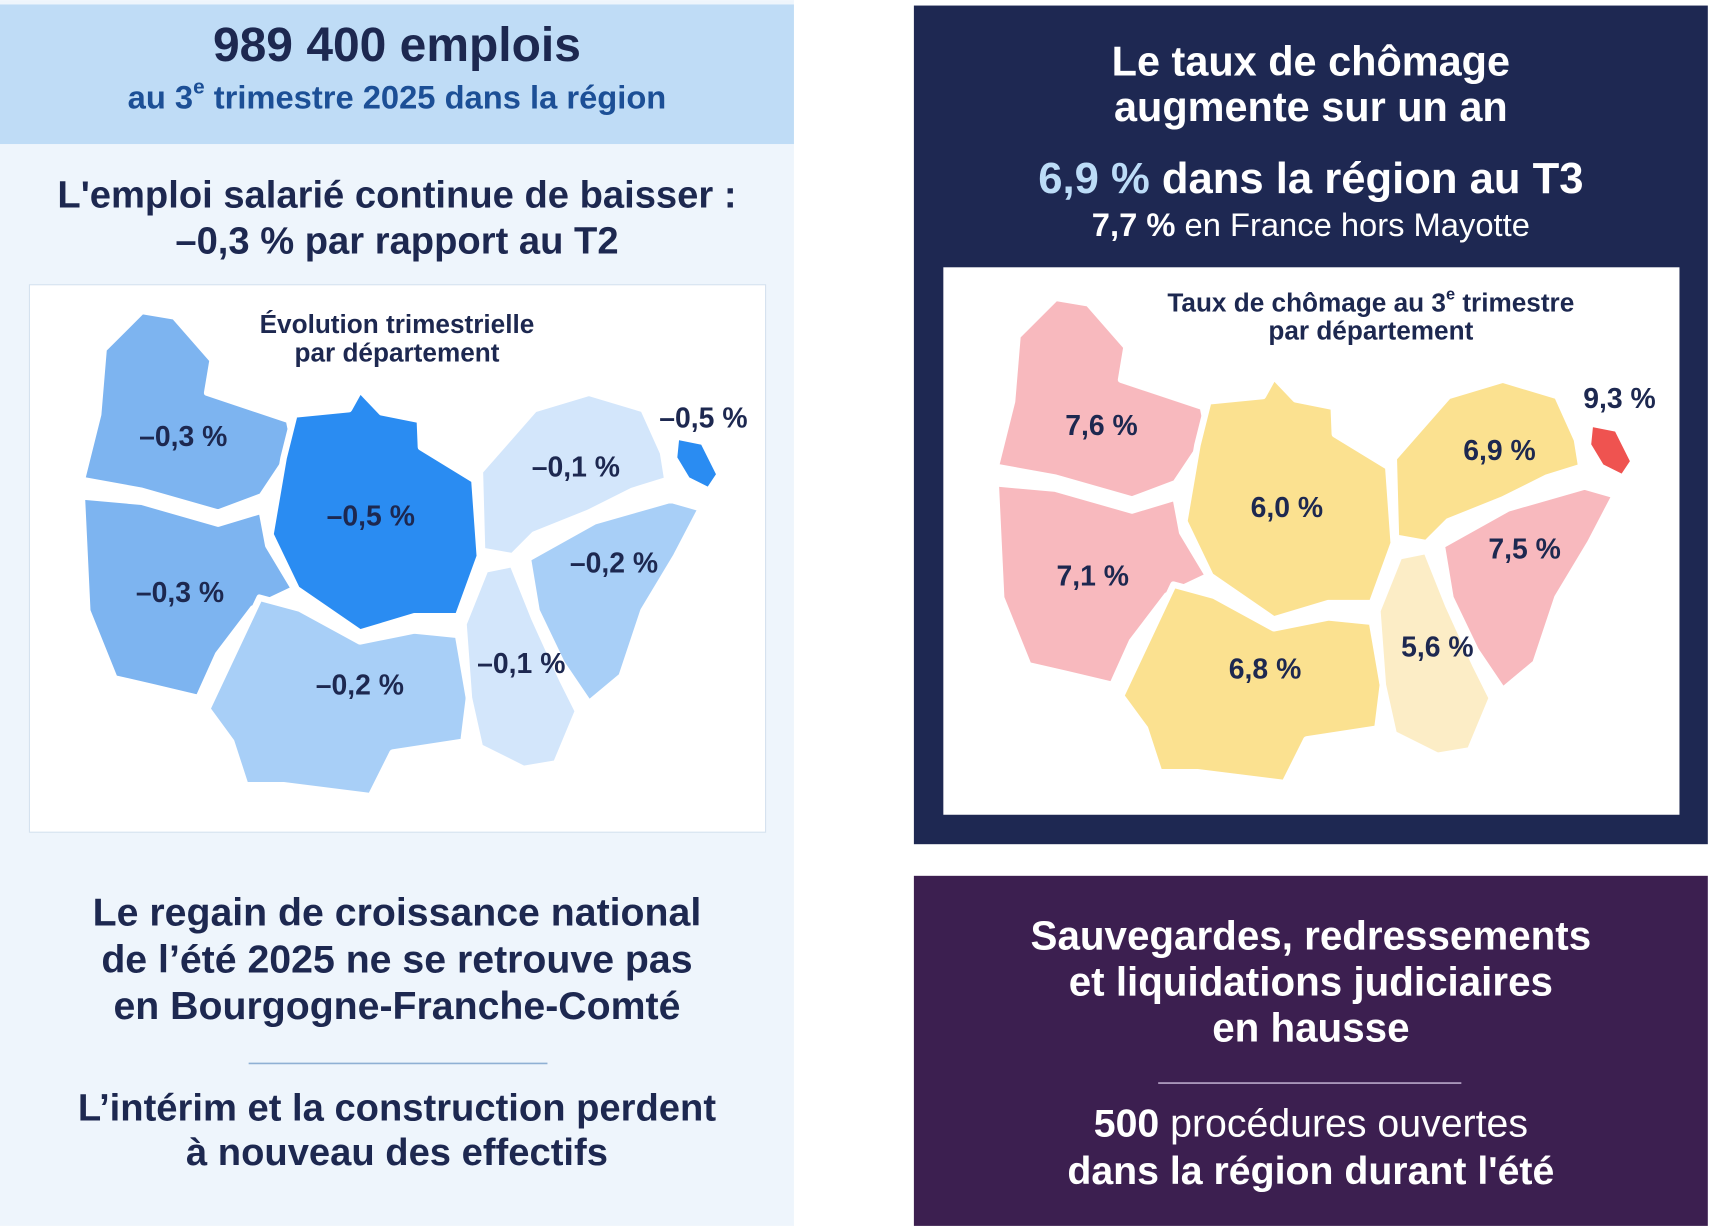 Image resolution: width=1710 pixels, height=1231 pixels. What do you see at coordinates (1311, 106) in the screenshot?
I see `heading: augmente sur un an` at bounding box center [1311, 106].